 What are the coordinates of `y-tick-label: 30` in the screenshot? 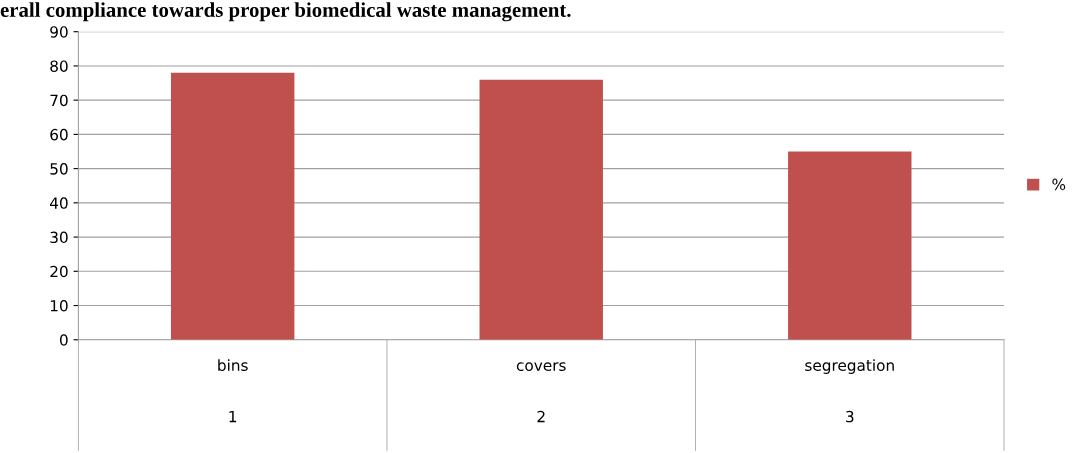 It's located at (59, 237).